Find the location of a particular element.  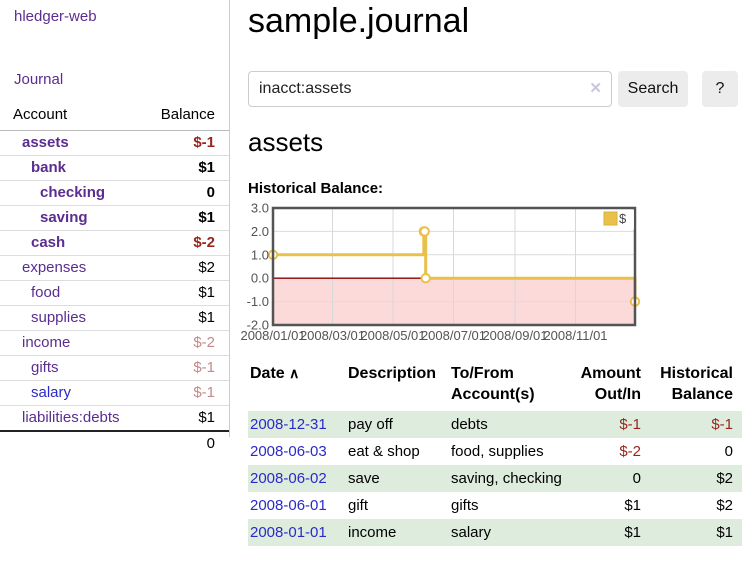

legend-swatch is located at coordinates (610, 218).